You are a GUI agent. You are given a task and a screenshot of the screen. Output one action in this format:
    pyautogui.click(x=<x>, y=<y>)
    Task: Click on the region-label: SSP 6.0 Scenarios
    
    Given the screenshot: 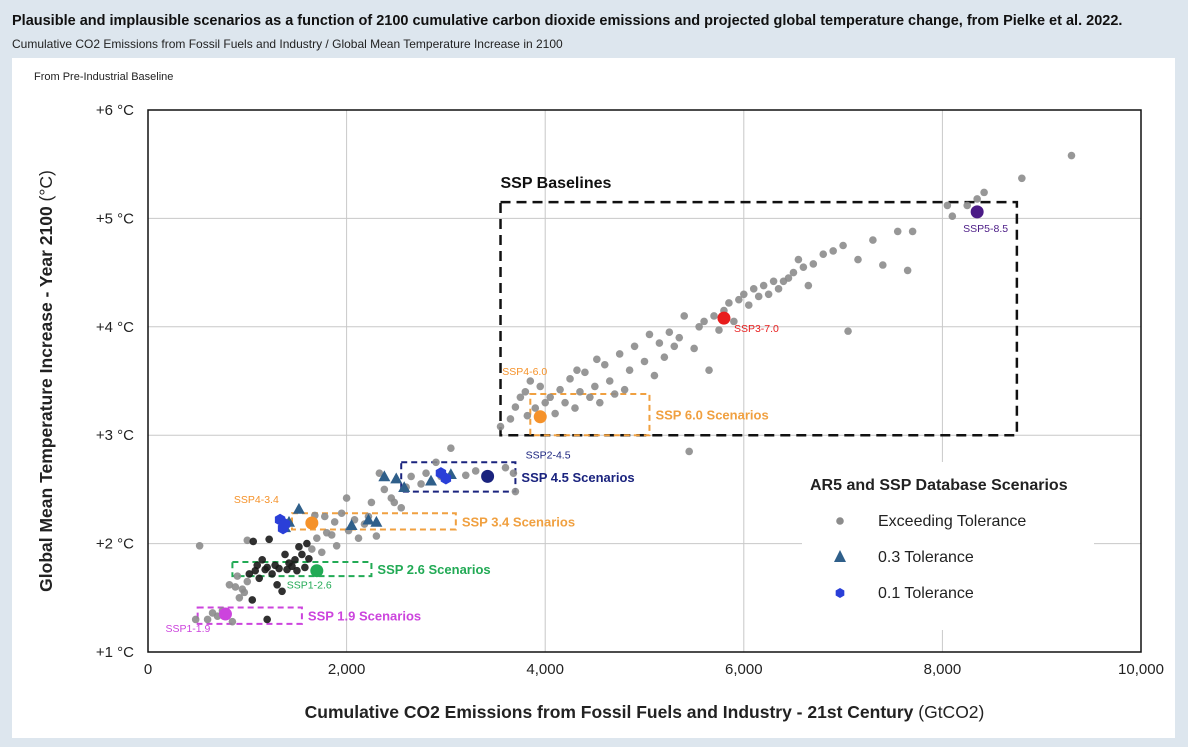 What is the action you would take?
    pyautogui.click(x=711, y=415)
    